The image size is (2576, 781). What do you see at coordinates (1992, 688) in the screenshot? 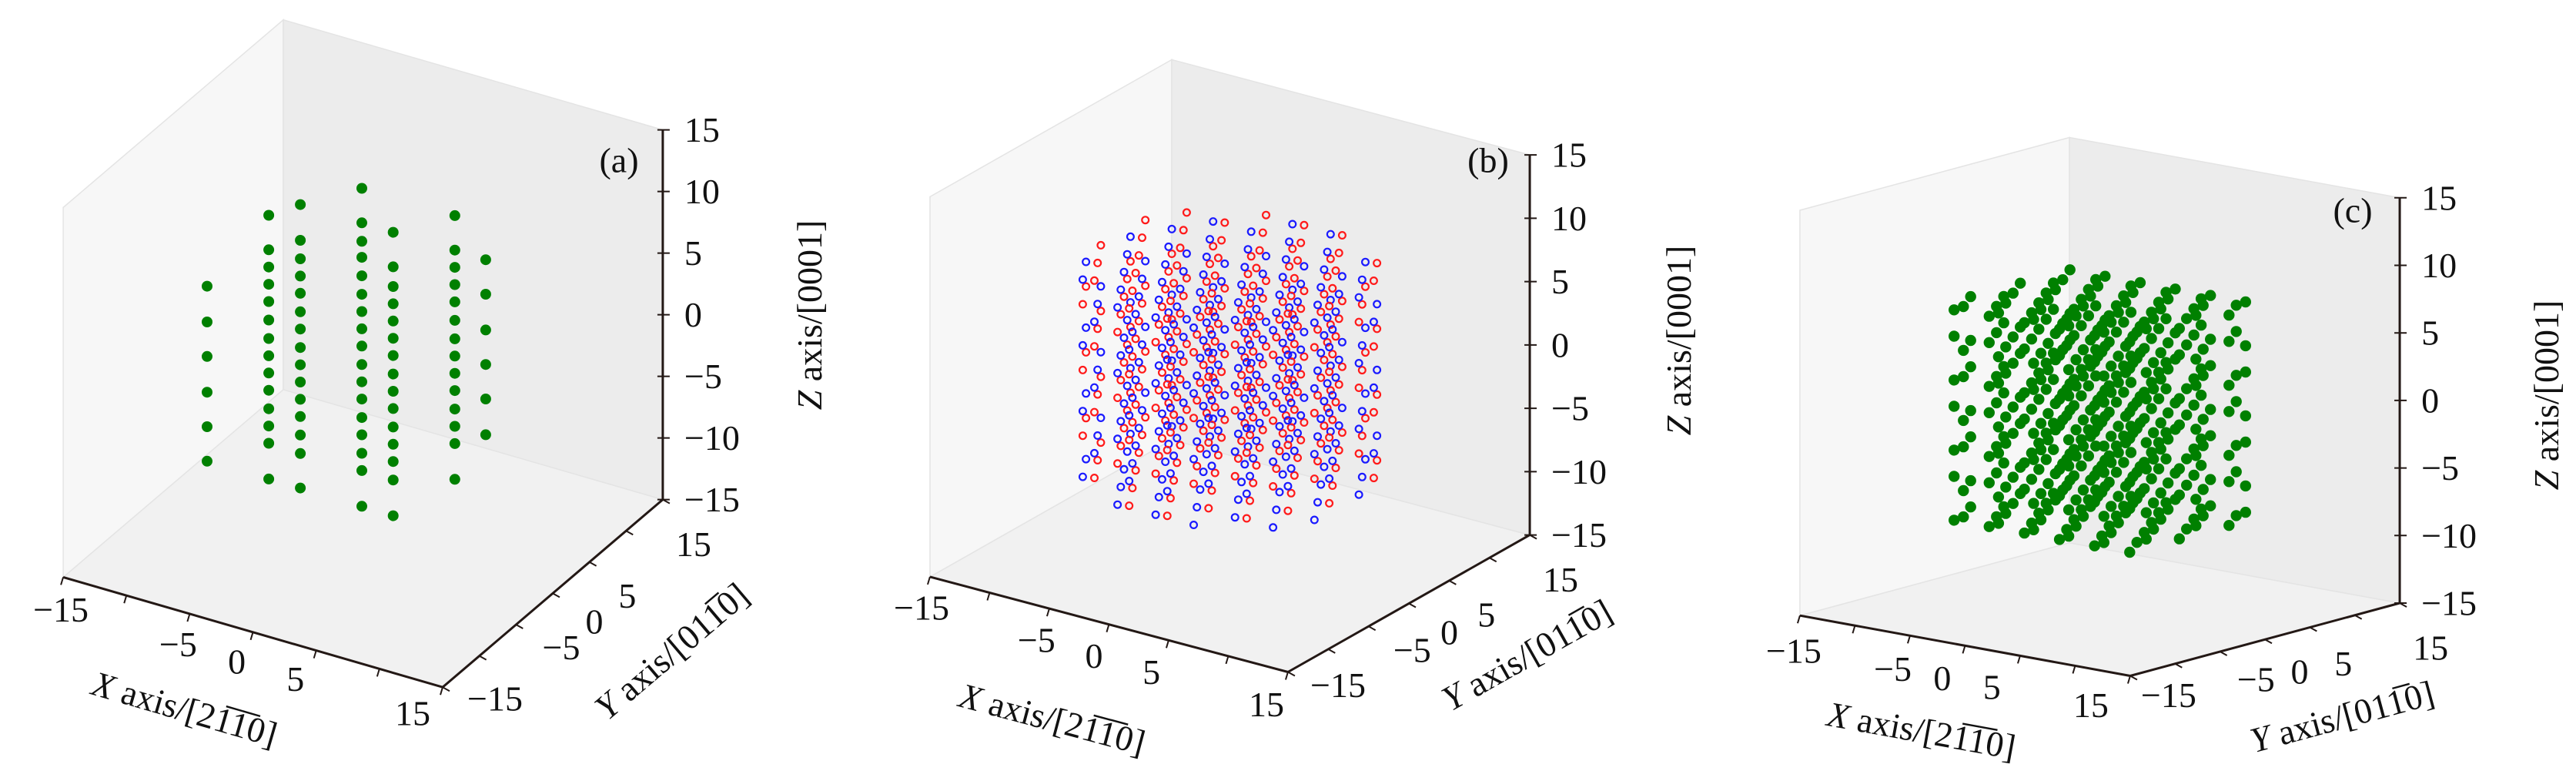
I see `x-tick-label: 5` at bounding box center [1992, 688].